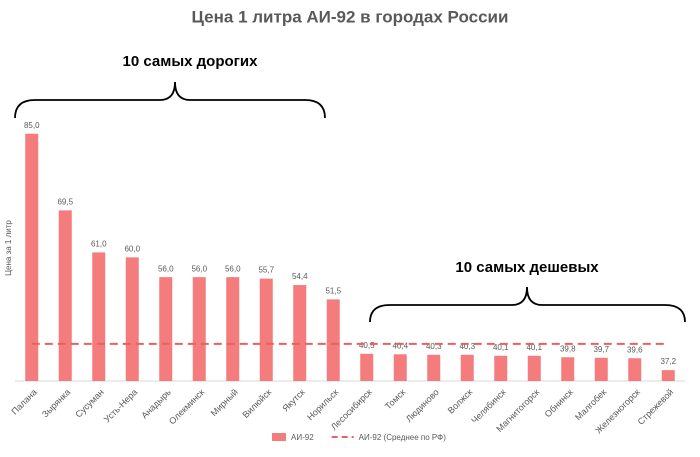 The height and width of the screenshot is (457, 700). I want to click on x-tick-label: Людиново, so click(422, 405).